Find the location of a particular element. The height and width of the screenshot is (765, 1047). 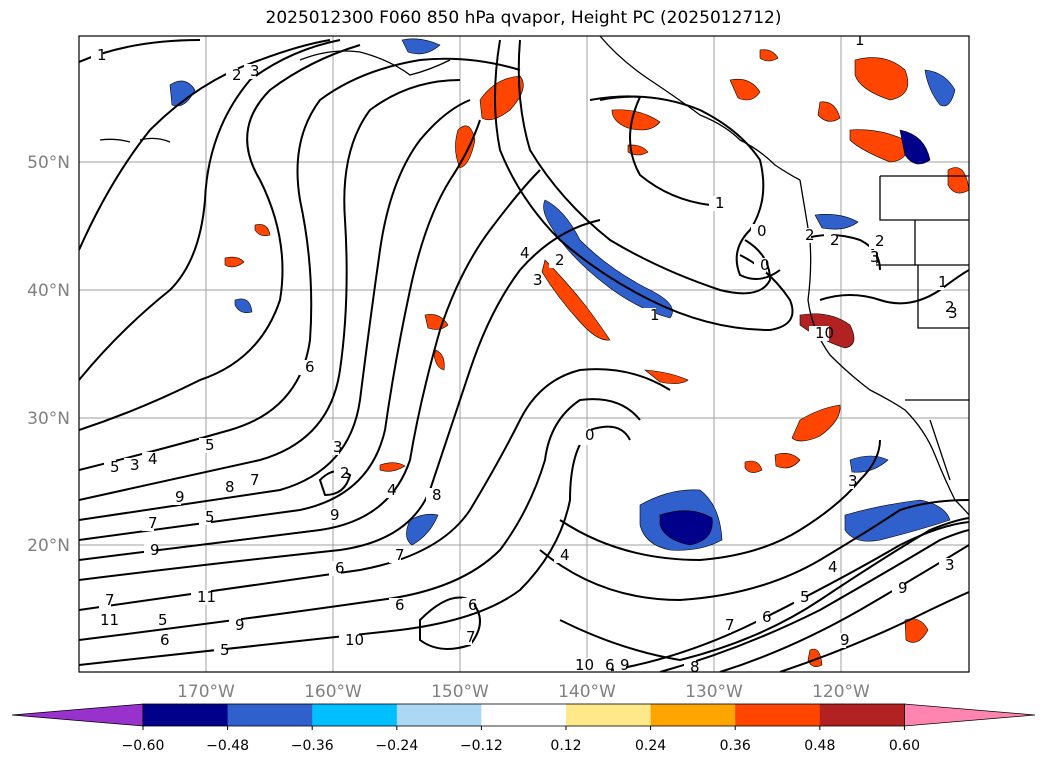

colorbar-tick-label: 0.12 is located at coordinates (565, 746).